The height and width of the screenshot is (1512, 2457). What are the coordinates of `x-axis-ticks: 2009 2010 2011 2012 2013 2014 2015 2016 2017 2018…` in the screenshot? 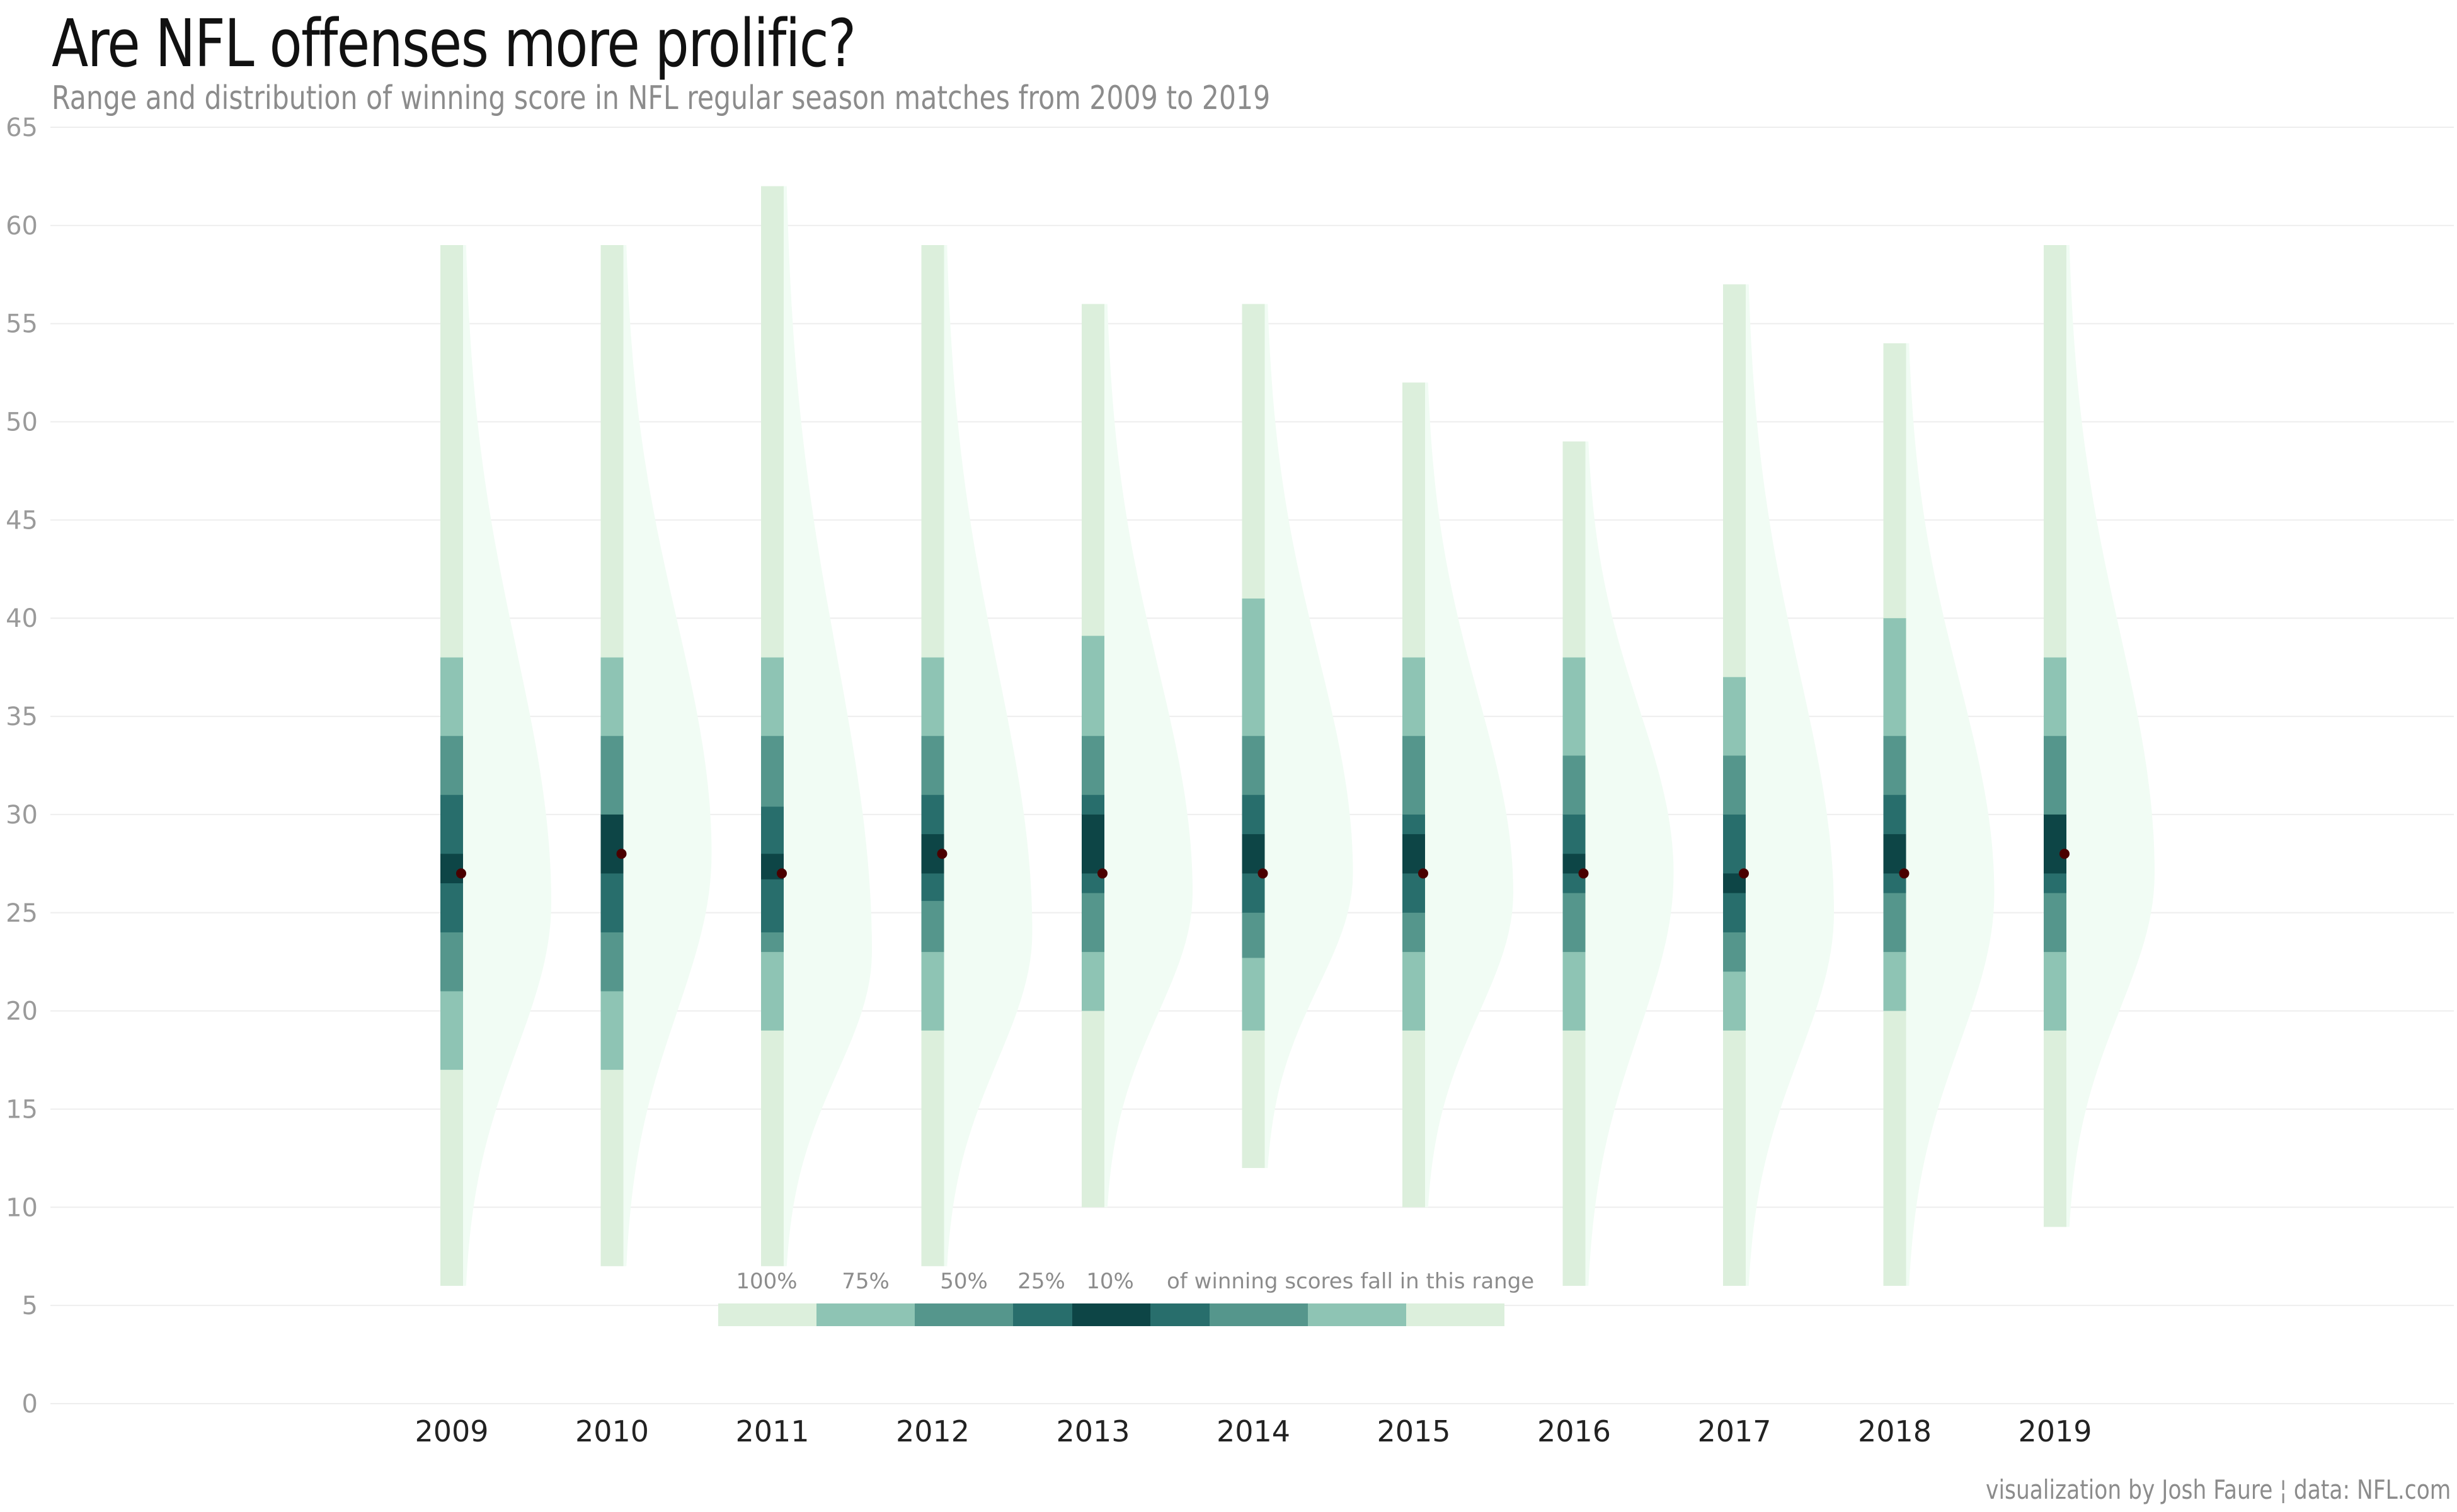 It's located at (1253, 1431).